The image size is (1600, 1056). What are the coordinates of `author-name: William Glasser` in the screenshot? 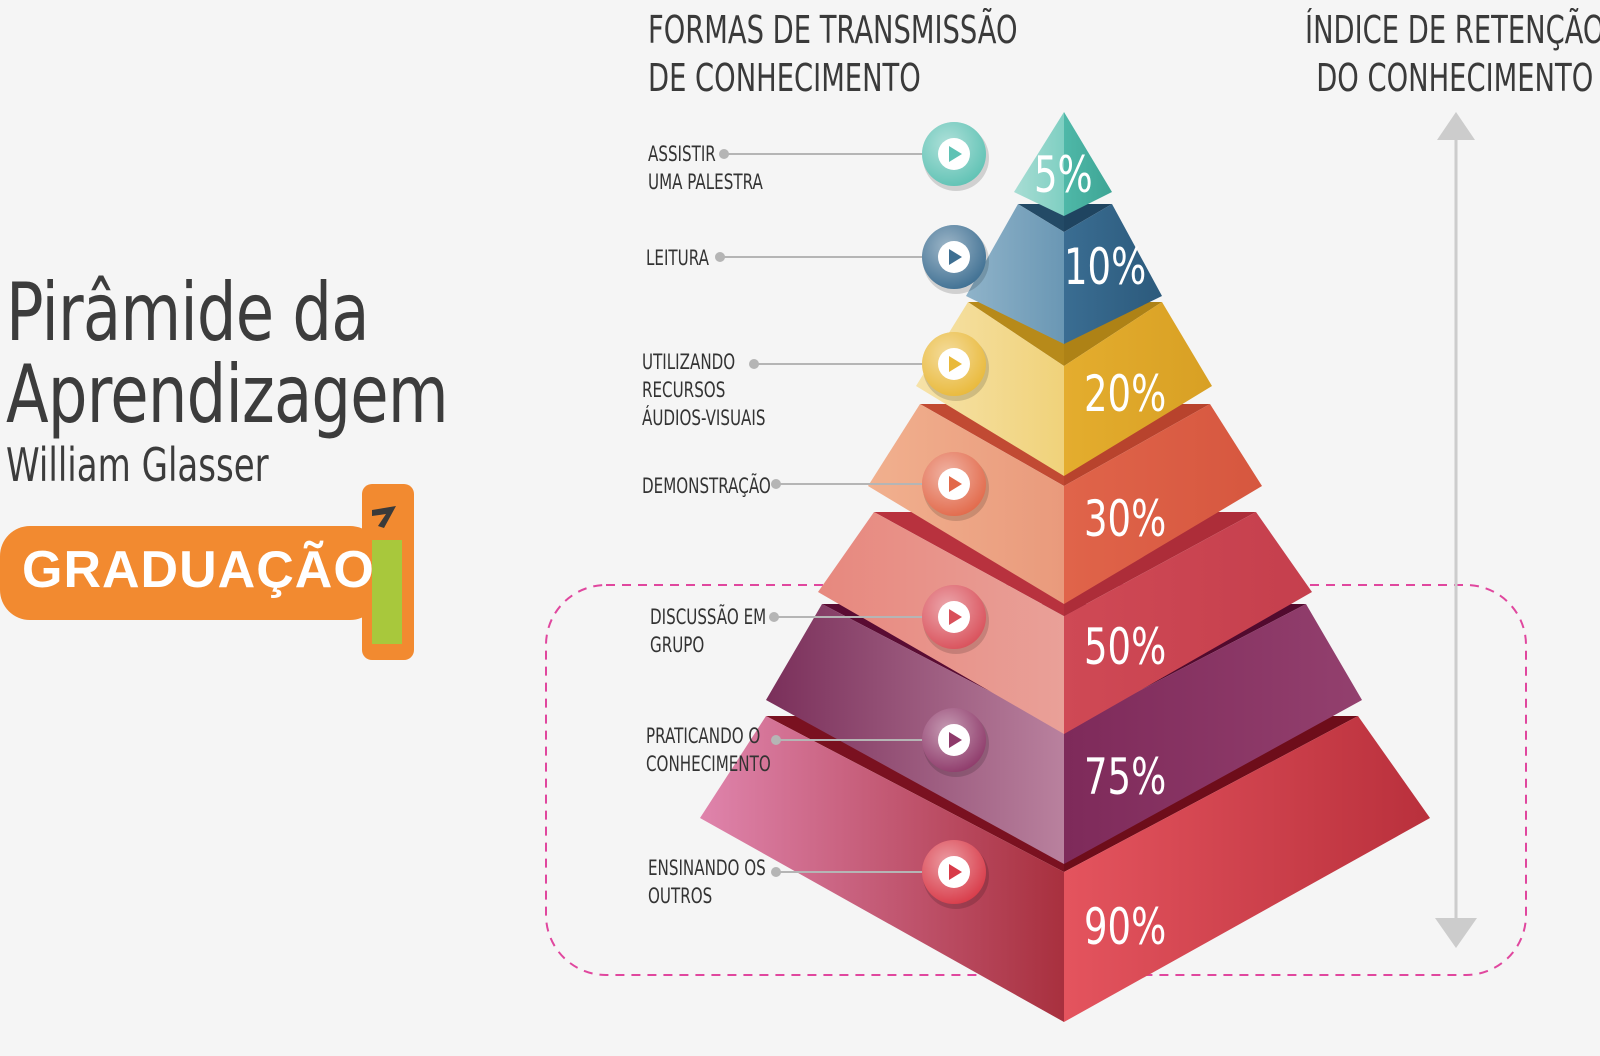 It's located at (137, 465).